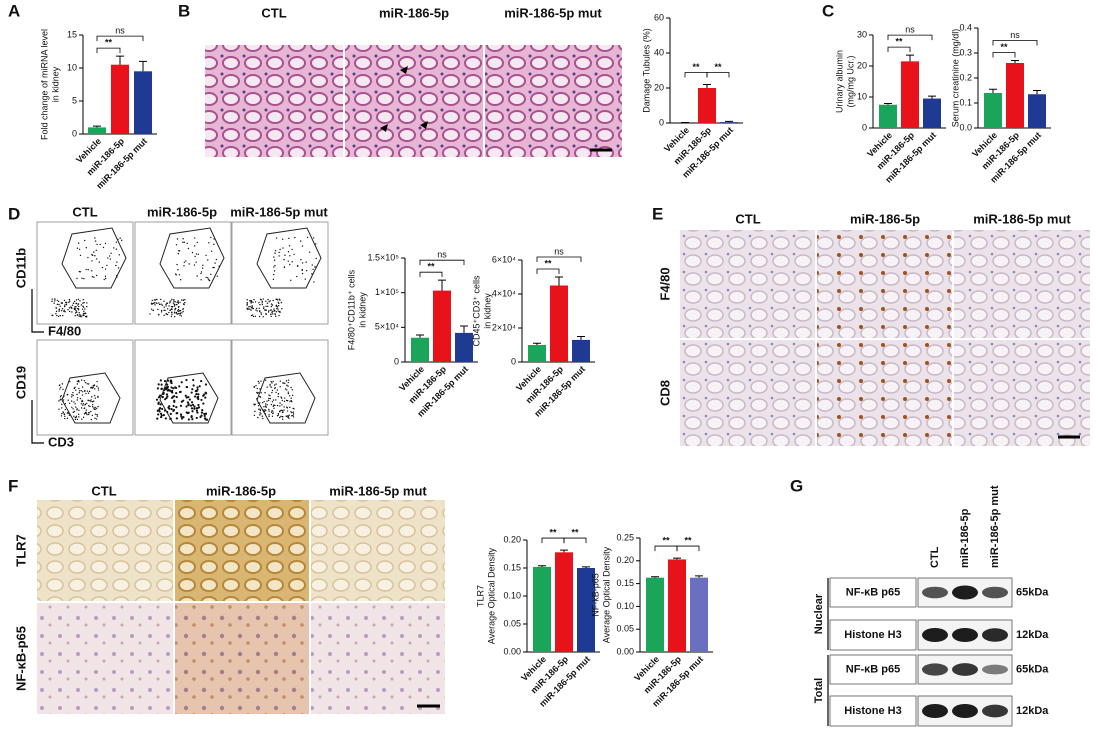  Describe the element at coordinates (84, 211) in the screenshot. I see `column-header: CTL` at that location.